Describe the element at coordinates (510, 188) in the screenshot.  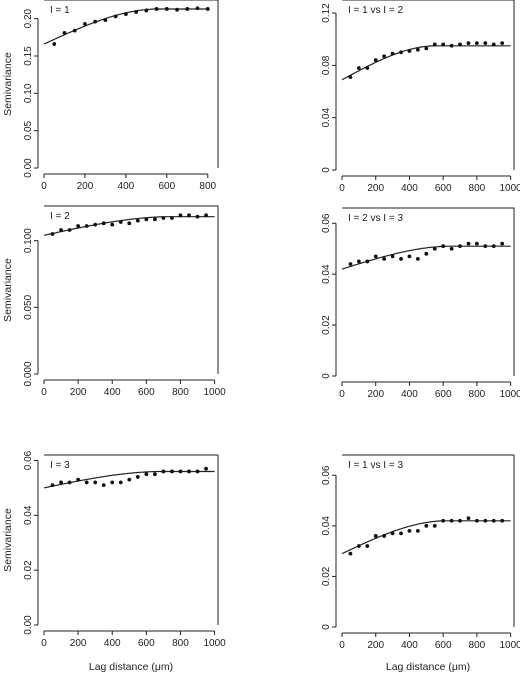
I see `x-tick-label: 1000` at that location.